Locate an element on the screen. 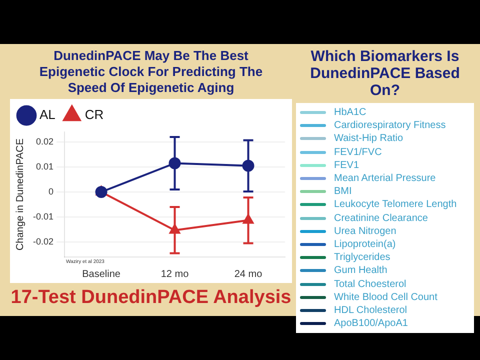 This screenshot has height=360, width=480. category-label: Leukocyte Telomere Length is located at coordinates (395, 204).